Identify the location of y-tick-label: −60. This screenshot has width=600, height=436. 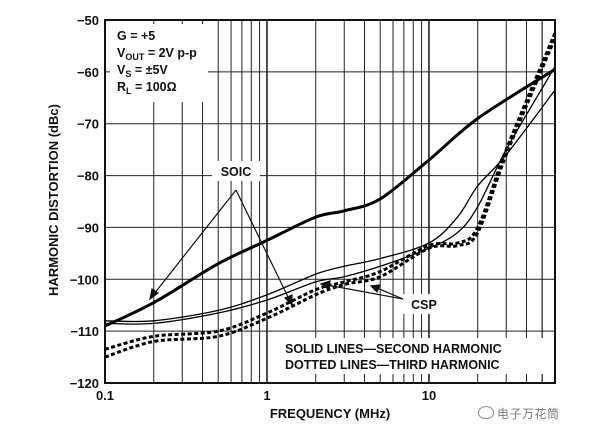
(88, 72).